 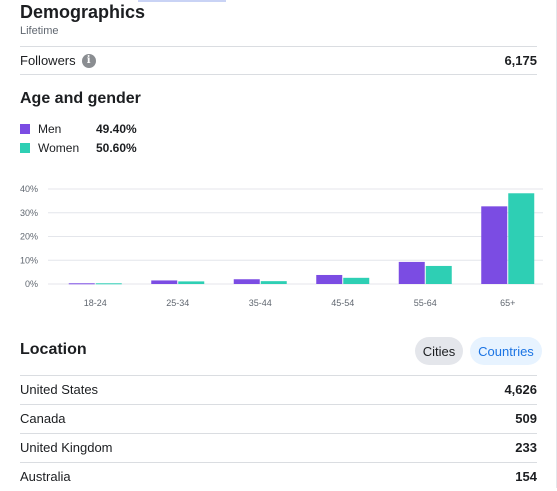 I want to click on x-tick-label: 25-34, so click(x=177, y=303).